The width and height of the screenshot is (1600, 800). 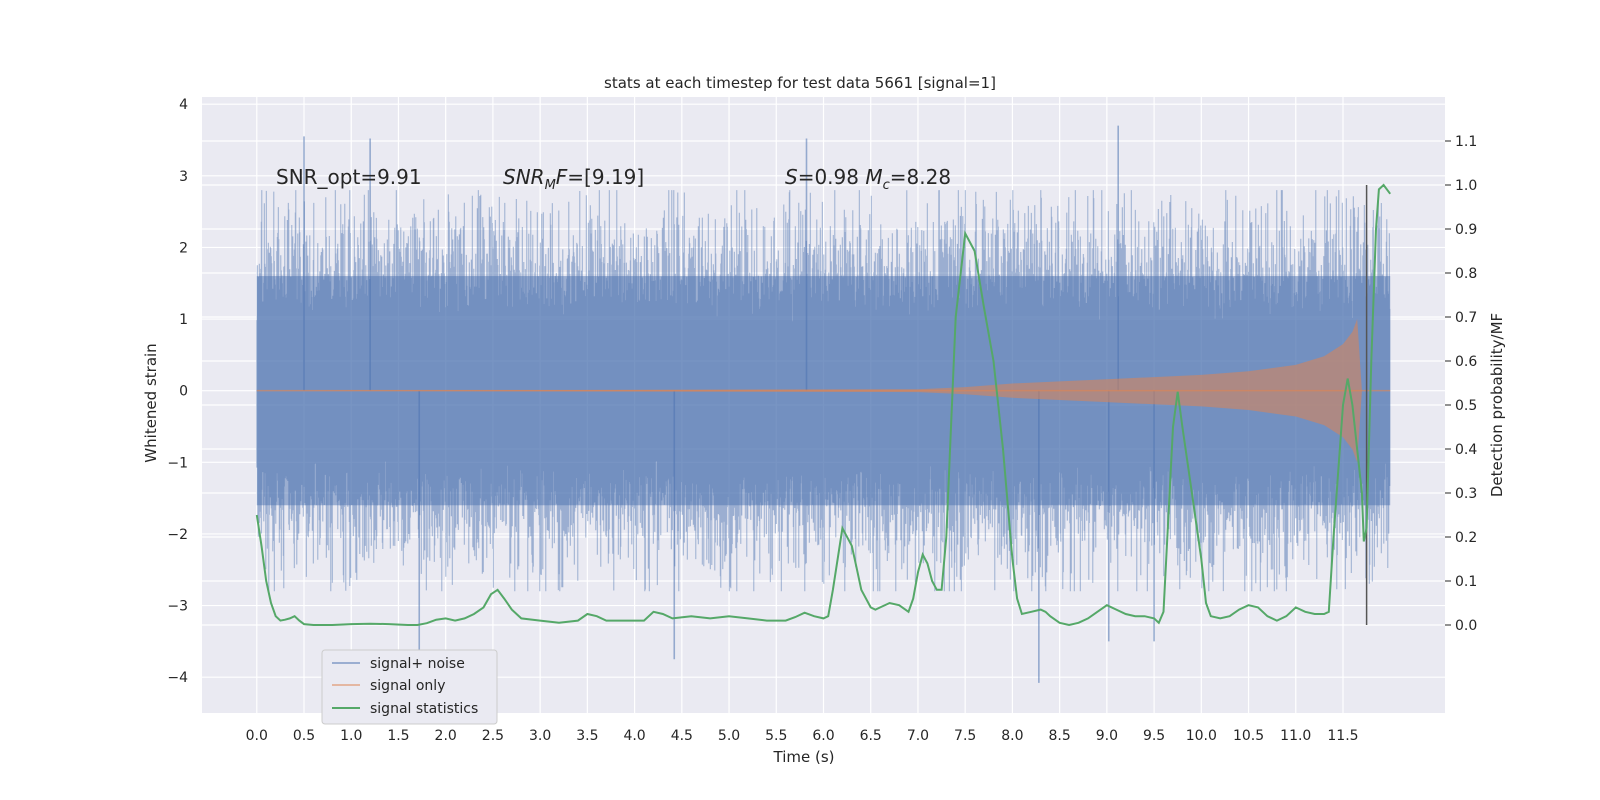 What do you see at coordinates (804, 757) in the screenshot?
I see `x-axis-label: Time (s)` at bounding box center [804, 757].